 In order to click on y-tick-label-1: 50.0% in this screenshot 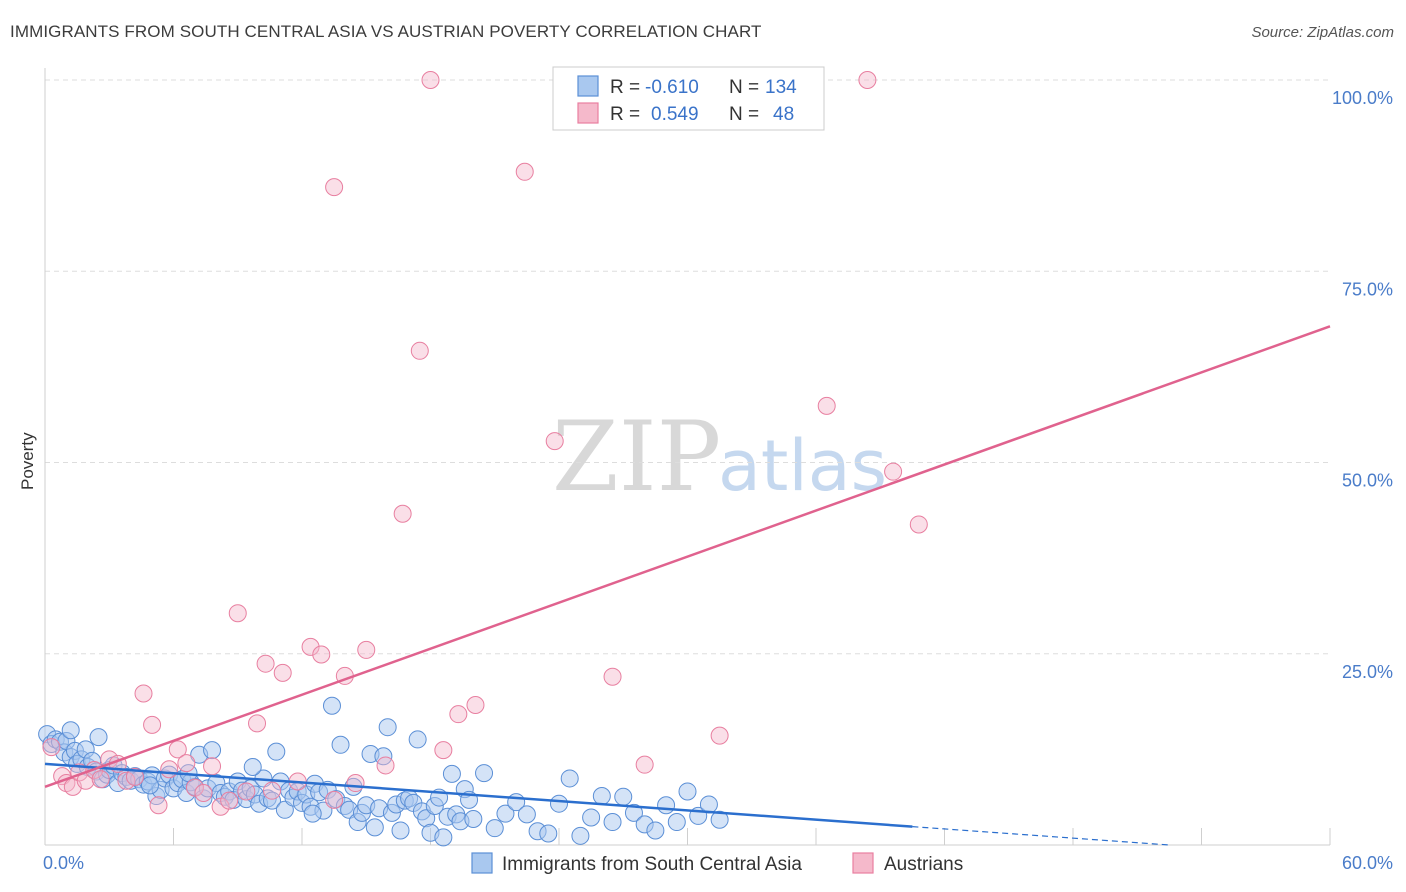, I will do `click(1367, 481)`.